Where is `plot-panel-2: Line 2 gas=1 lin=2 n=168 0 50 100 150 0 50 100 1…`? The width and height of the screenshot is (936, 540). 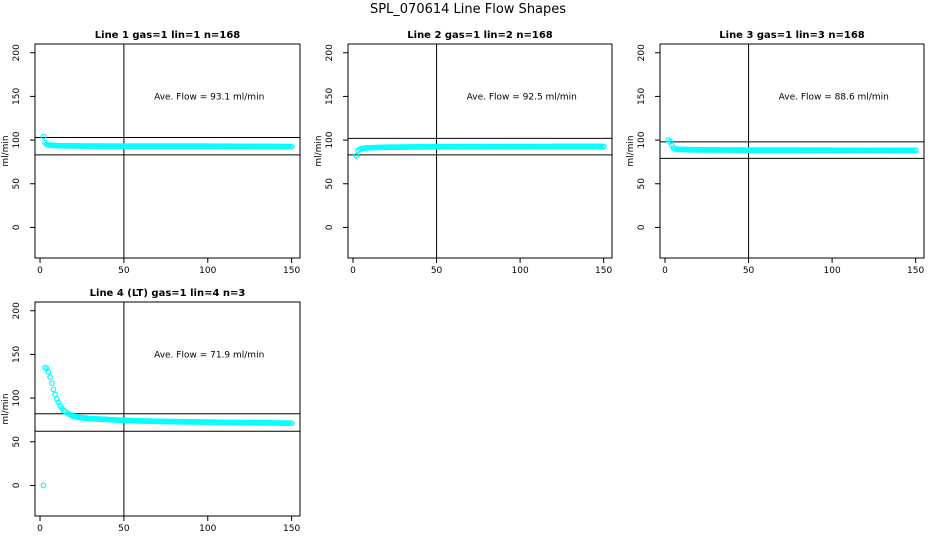
plot-panel-2: Line 2 gas=1 lin=2 n=168 0 50 100 150 0 50 100 1… is located at coordinates (463, 153).